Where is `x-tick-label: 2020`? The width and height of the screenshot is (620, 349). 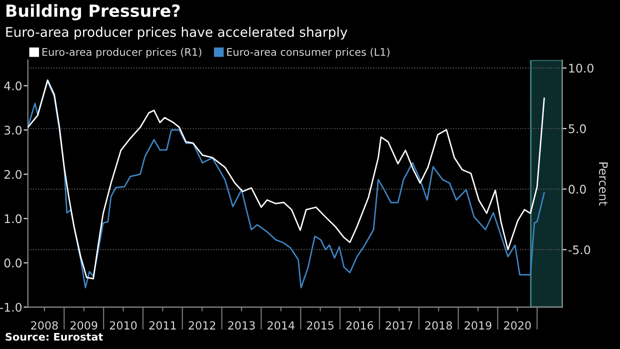
x-tick-label: 2020 is located at coordinates (517, 325).